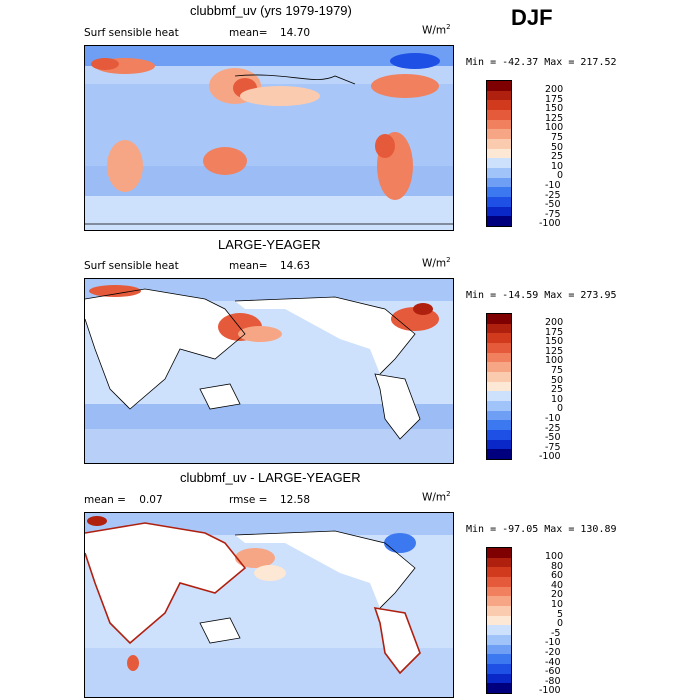 This screenshot has height=700, width=700. Describe the element at coordinates (553, 652) in the screenshot. I see `tick-label: -20` at that location.